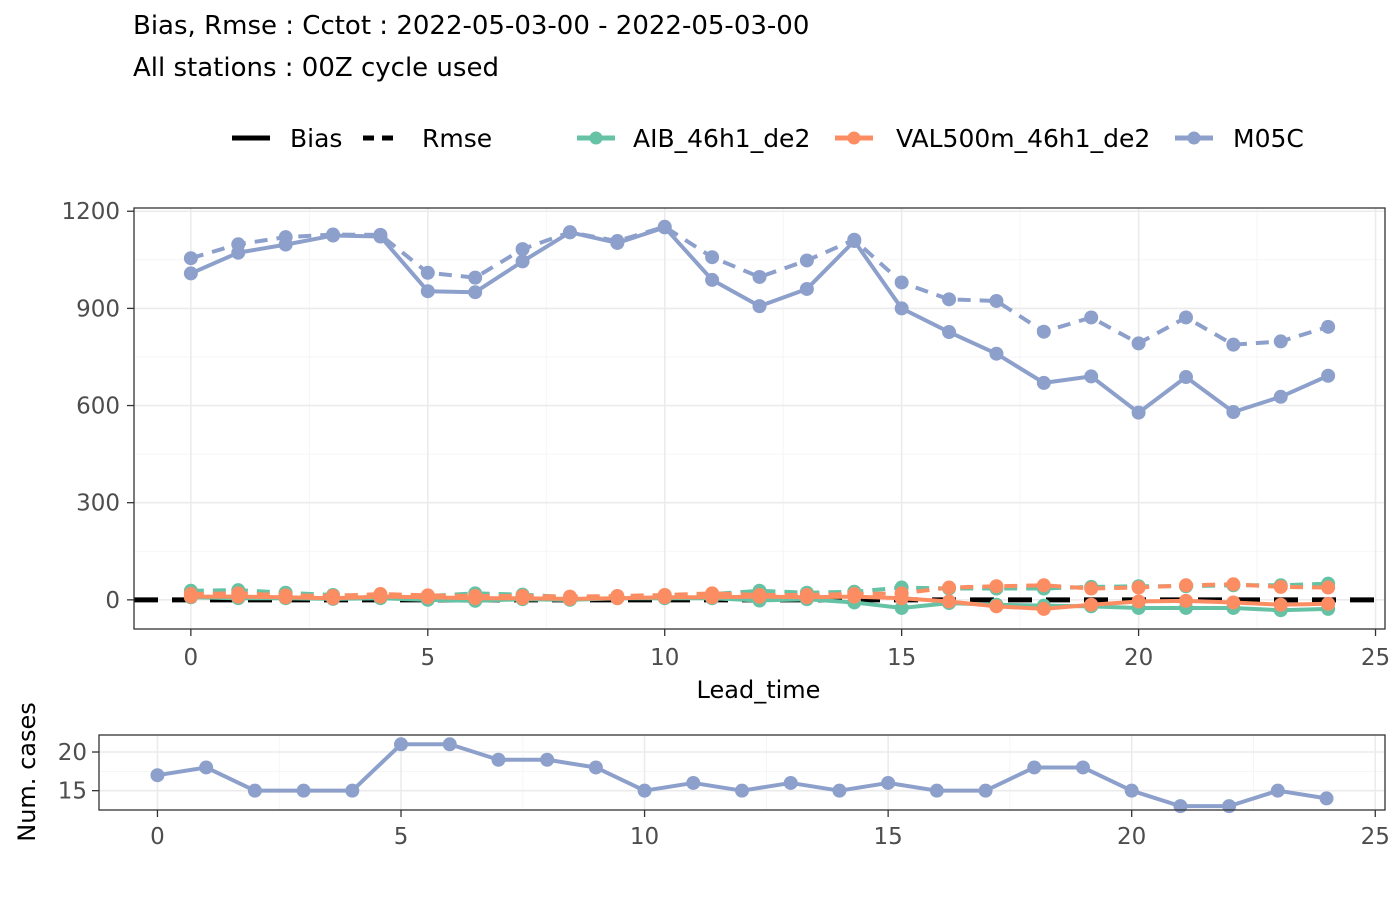 Image resolution: width=1400 pixels, height=900 pixels. What do you see at coordinates (98, 407) in the screenshot?
I see `y-tick-label: 600` at bounding box center [98, 407].